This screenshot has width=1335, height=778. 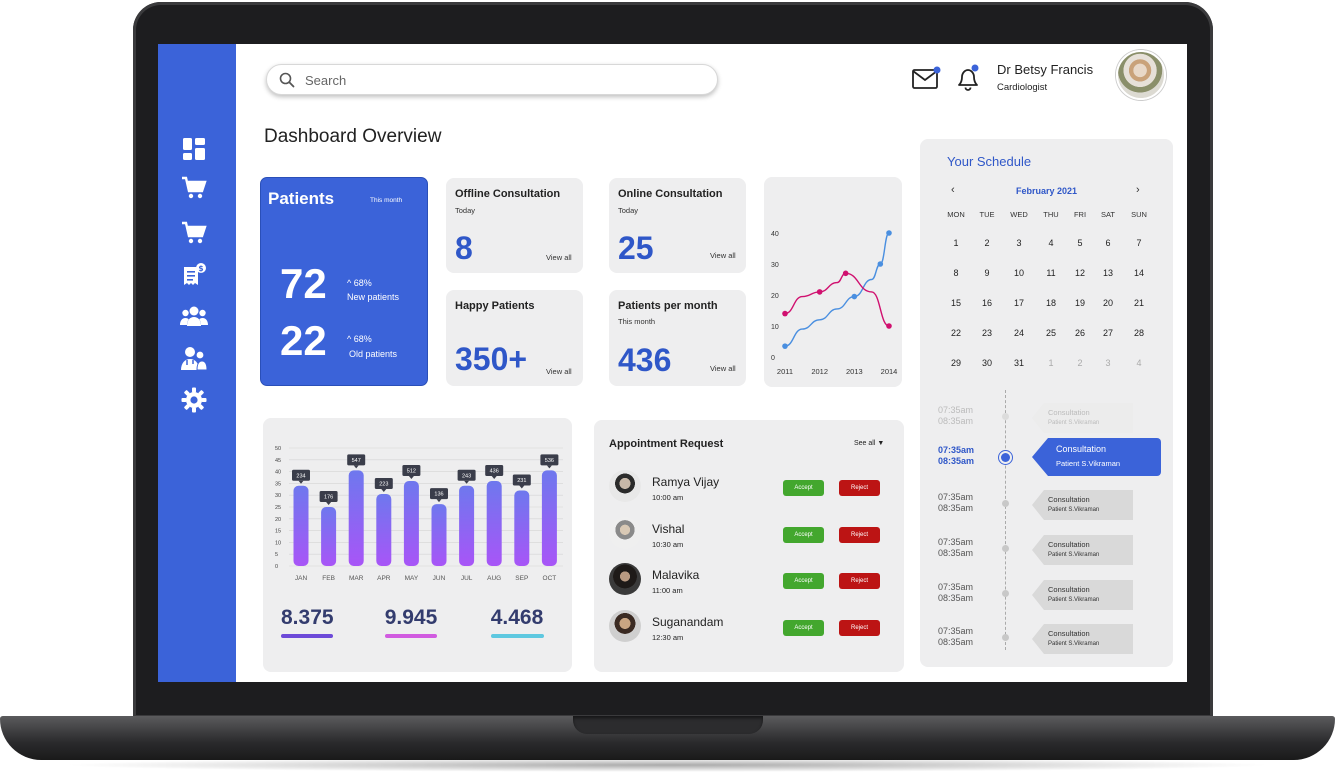 What do you see at coordinates (1018, 273) in the screenshot?
I see `calendar-day: 10` at bounding box center [1018, 273].